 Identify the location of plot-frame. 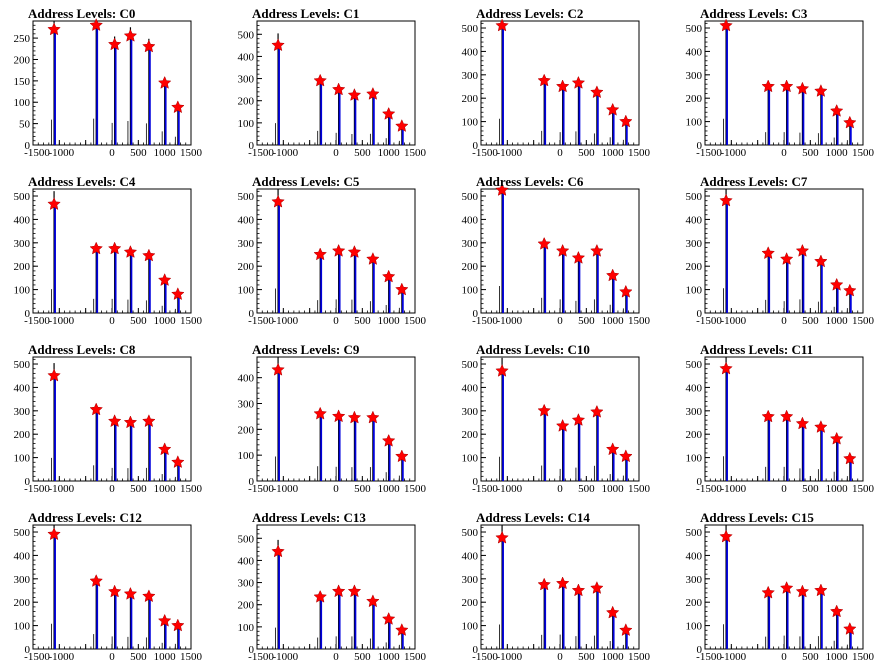
(336, 83).